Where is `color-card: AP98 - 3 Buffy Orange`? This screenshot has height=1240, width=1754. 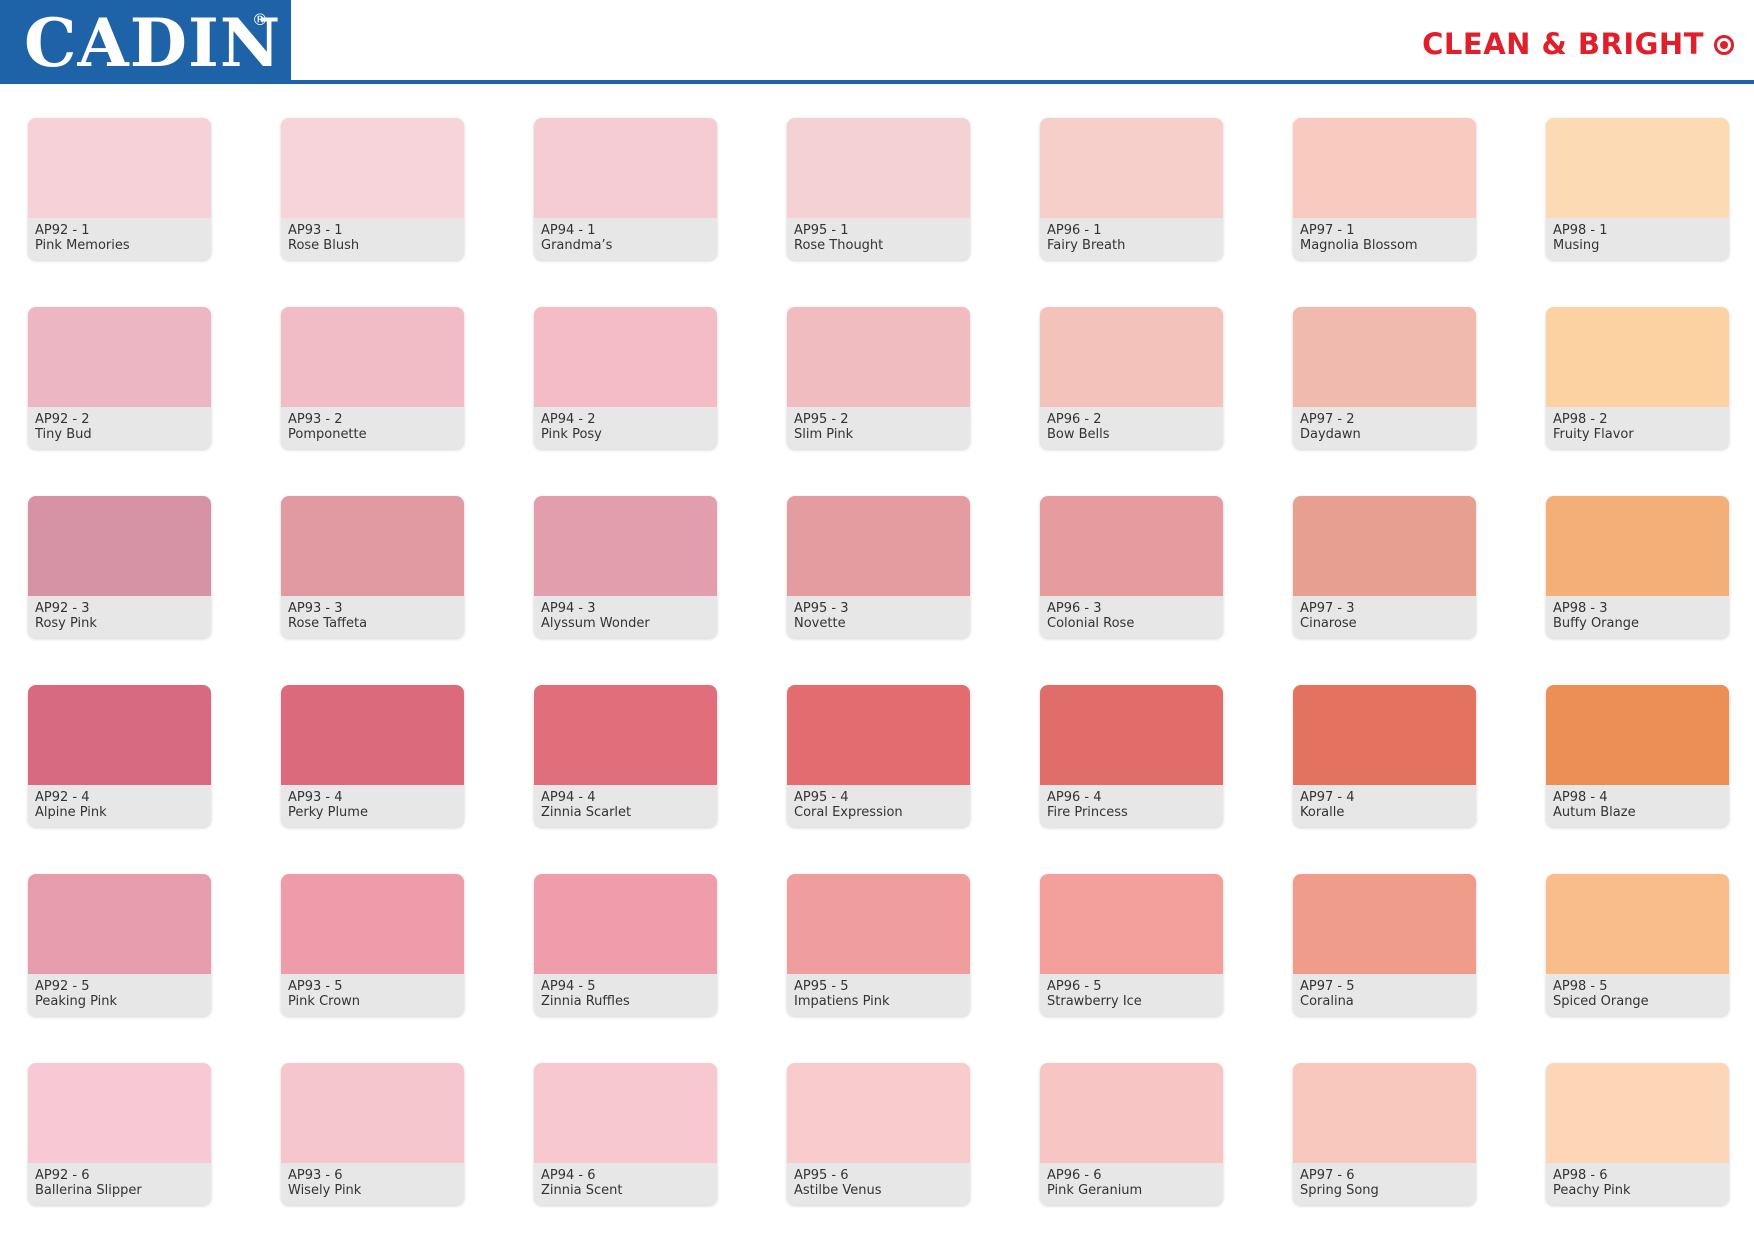
color-card: AP98 - 3 Buffy Orange is located at coordinates (1637, 567).